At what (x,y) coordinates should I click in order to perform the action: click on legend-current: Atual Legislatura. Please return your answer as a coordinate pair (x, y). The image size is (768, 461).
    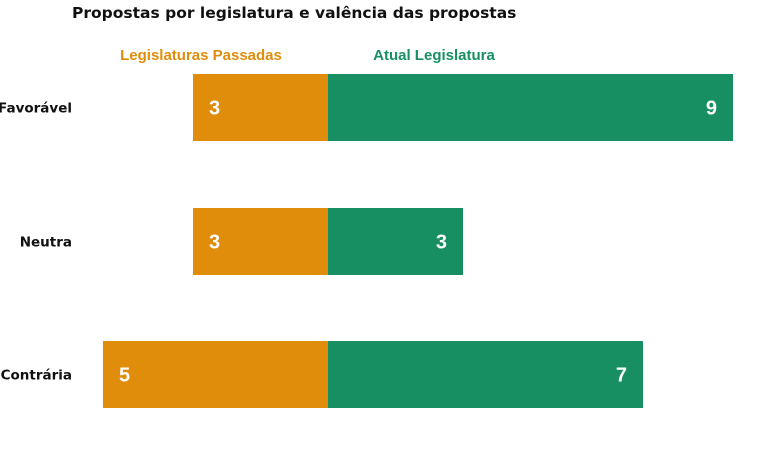
    Looking at the image, I should click on (434, 55).